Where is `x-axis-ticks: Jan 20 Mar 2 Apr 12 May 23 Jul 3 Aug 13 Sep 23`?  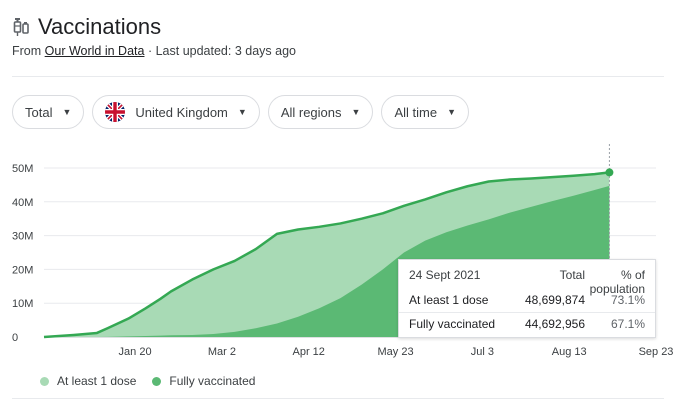 x-axis-ticks: Jan 20 Mar 2 Apr 12 May 23 Jul 3 Aug 13 Sep 23 is located at coordinates (396, 352).